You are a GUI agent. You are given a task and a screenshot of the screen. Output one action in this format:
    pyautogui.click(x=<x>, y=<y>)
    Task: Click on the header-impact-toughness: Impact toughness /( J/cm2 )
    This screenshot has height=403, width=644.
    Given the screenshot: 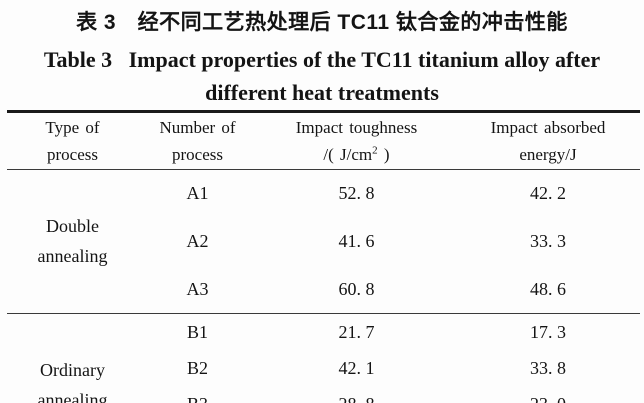 What is the action you would take?
    pyautogui.click(x=356, y=141)
    